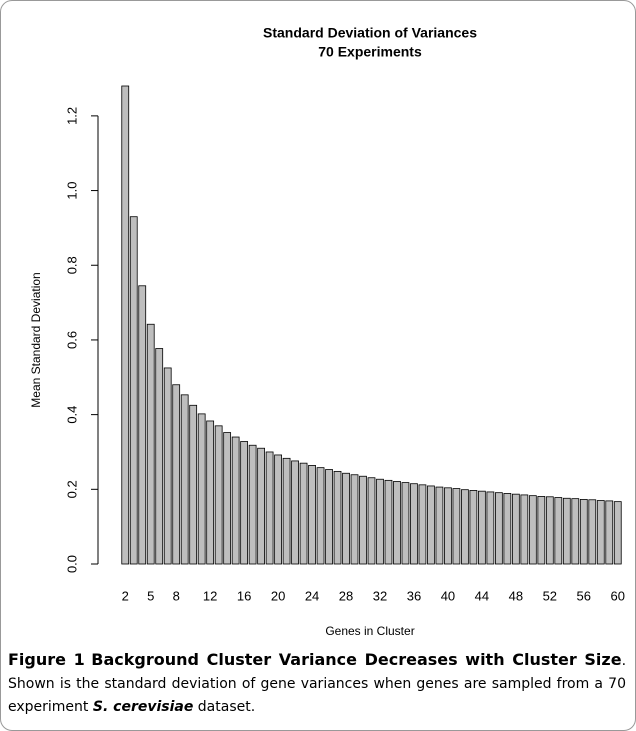 The height and width of the screenshot is (731, 636). I want to click on x-tick-label: 60, so click(618, 595).